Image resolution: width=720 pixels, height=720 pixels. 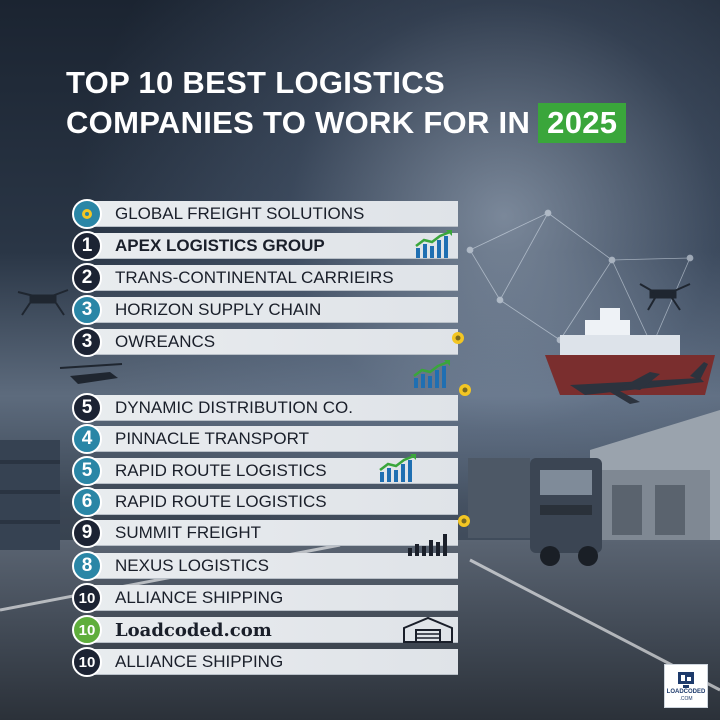 I want to click on list-item: 5 DYNAMIC DISTRIBUTION CO., so click(x=265, y=408).